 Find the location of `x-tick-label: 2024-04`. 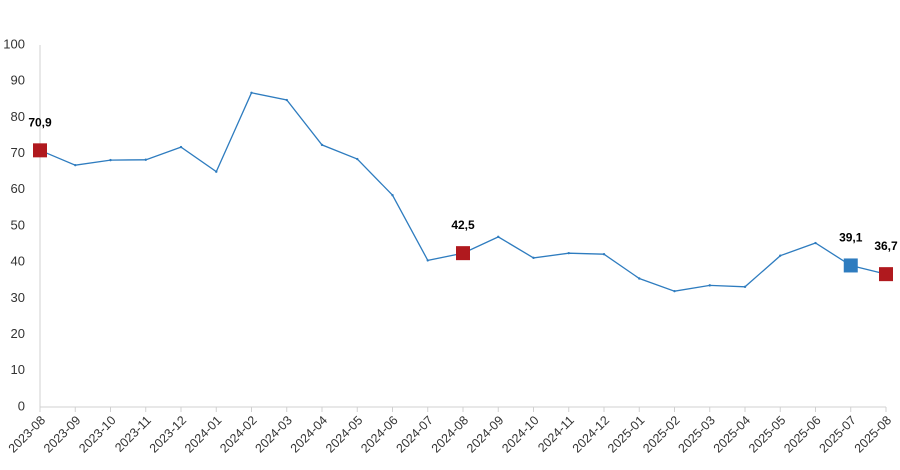

x-tick-label: 2024-04 is located at coordinates (309, 434).